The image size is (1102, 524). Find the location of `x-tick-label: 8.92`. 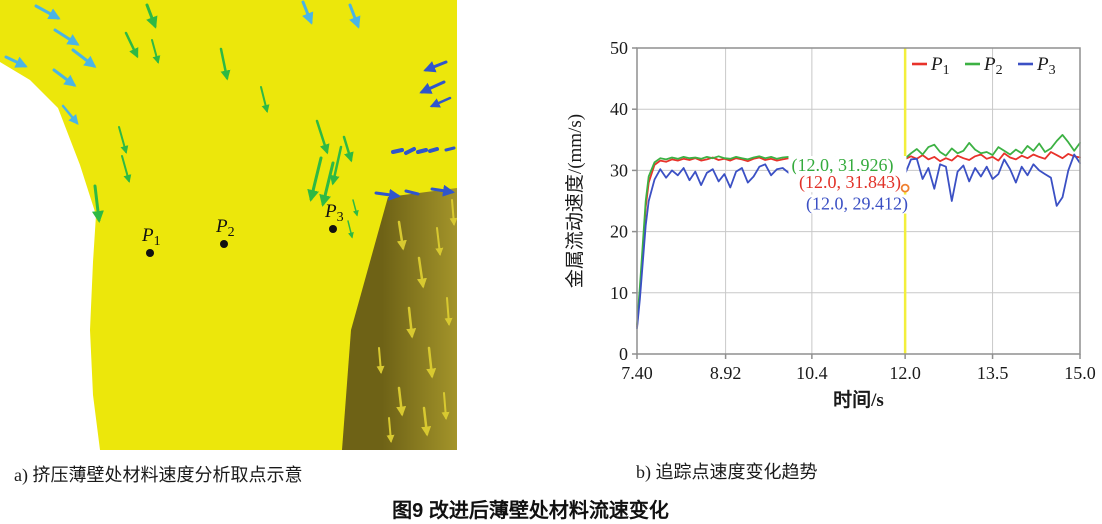

x-tick-label: 8.92 is located at coordinates (726, 373).